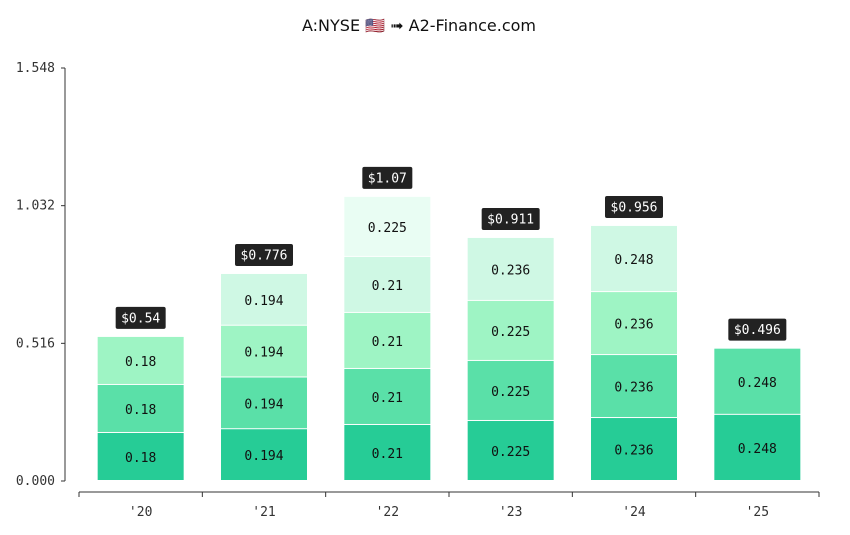  I want to click on x-tick-label: '23, so click(510, 512).